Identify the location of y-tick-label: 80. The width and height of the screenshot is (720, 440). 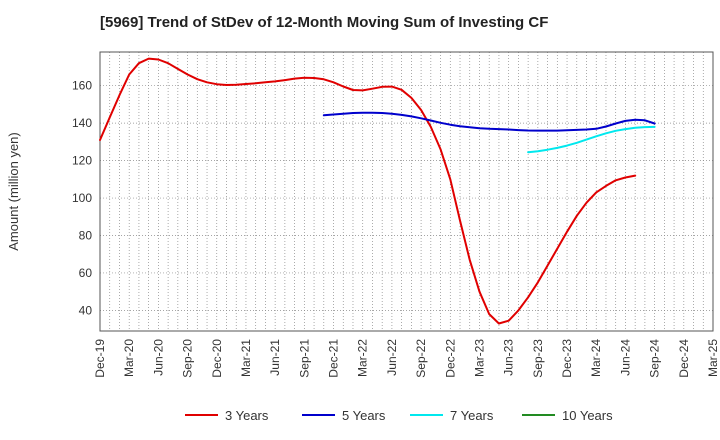
(86, 236).